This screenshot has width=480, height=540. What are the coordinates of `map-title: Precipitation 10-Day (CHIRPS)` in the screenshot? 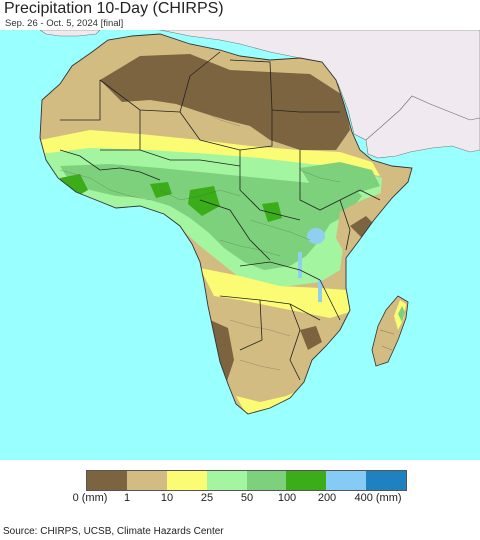 It's located at (114, 8).